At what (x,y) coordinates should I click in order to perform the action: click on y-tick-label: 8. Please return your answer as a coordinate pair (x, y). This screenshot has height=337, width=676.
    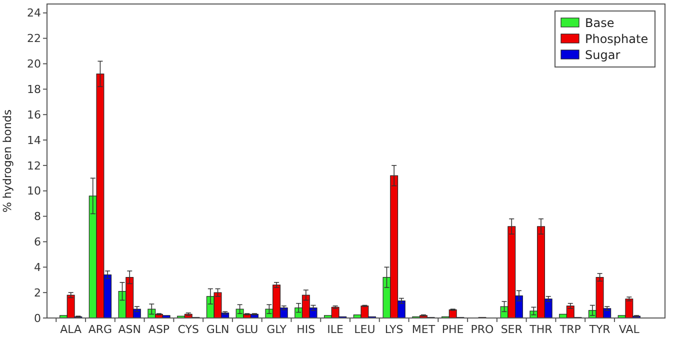
    Looking at the image, I should click on (37, 217).